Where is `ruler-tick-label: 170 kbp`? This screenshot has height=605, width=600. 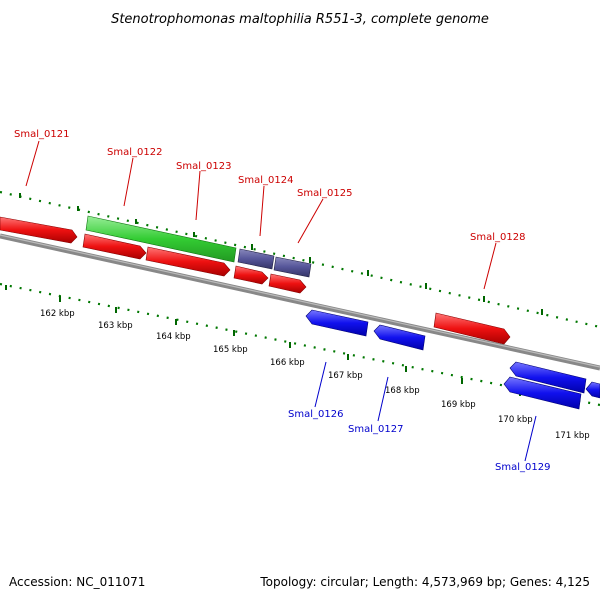 ruler-tick-label: 170 kbp is located at coordinates (515, 420).